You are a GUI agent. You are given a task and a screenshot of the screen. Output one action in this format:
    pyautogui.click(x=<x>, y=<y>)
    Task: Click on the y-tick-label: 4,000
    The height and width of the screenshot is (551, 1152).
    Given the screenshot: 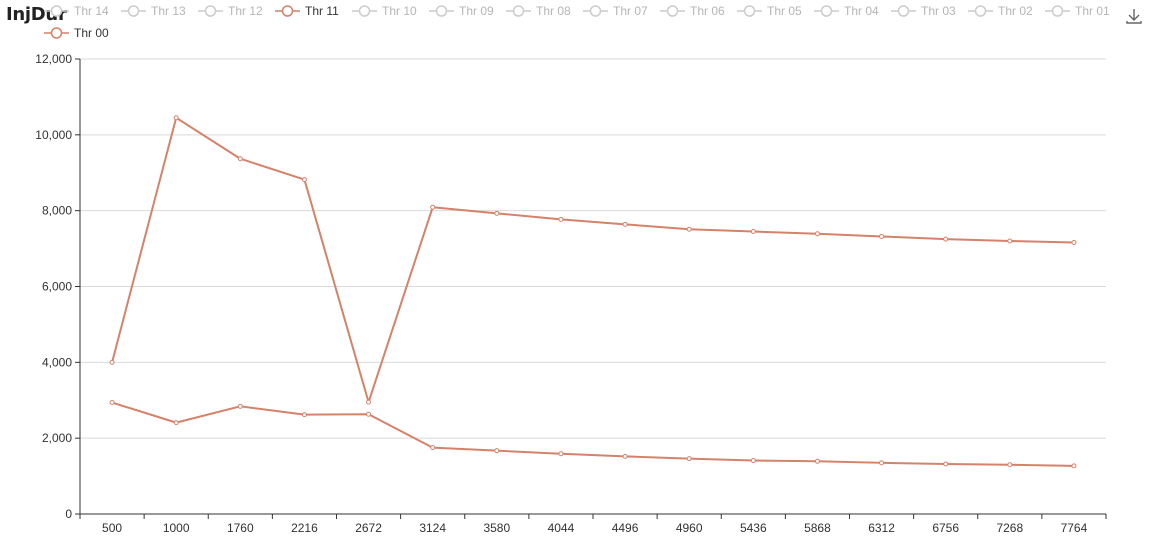 What is the action you would take?
    pyautogui.click(x=57, y=362)
    